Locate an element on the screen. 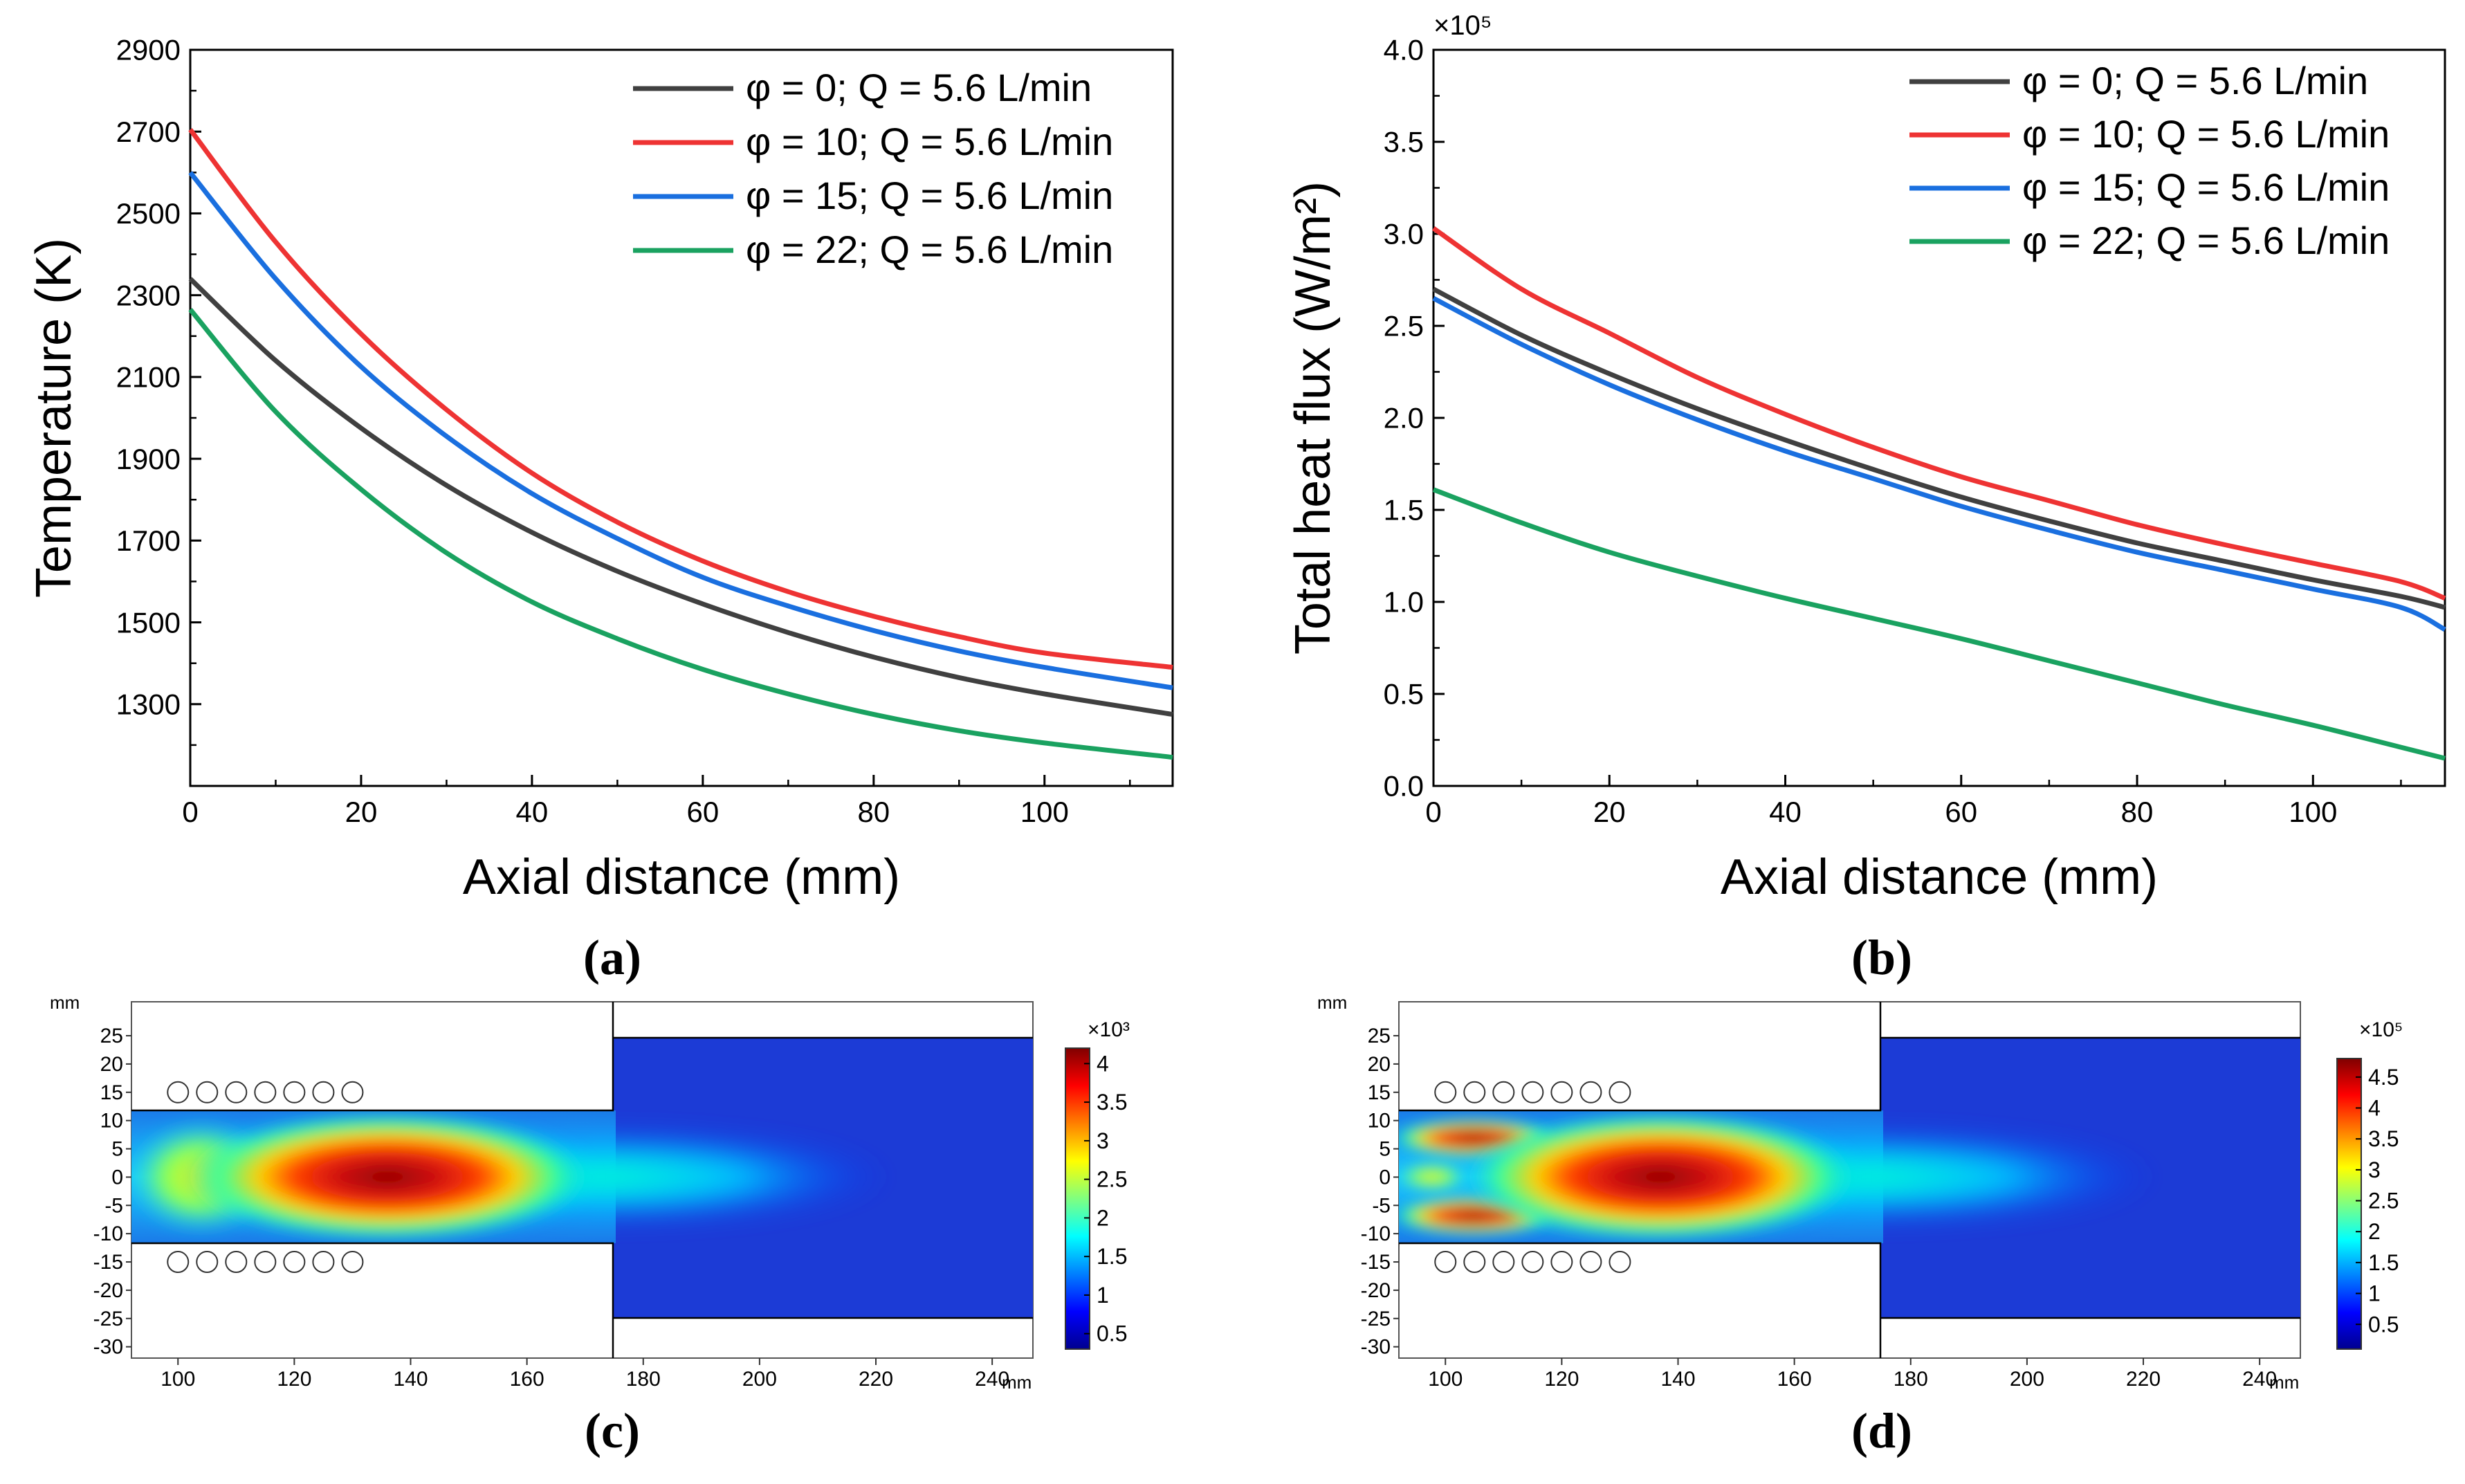  panel-d-flame is located at coordinates (1660, 1177).